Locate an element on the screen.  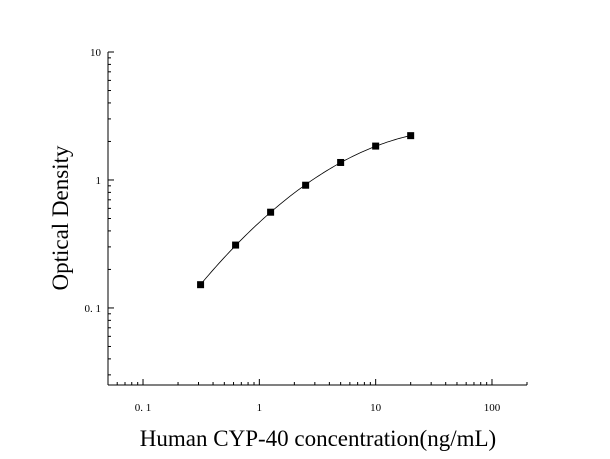
fit-curve is located at coordinates (305, 210).